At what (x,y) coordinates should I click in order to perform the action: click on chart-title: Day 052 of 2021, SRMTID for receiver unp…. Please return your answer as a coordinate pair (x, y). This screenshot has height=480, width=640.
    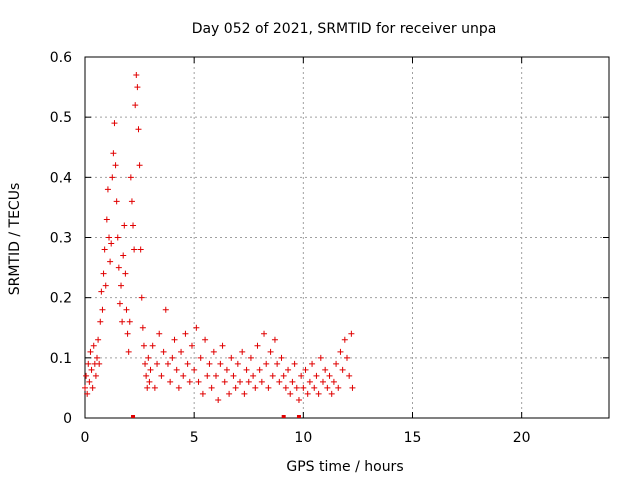
    Looking at the image, I should click on (344, 29).